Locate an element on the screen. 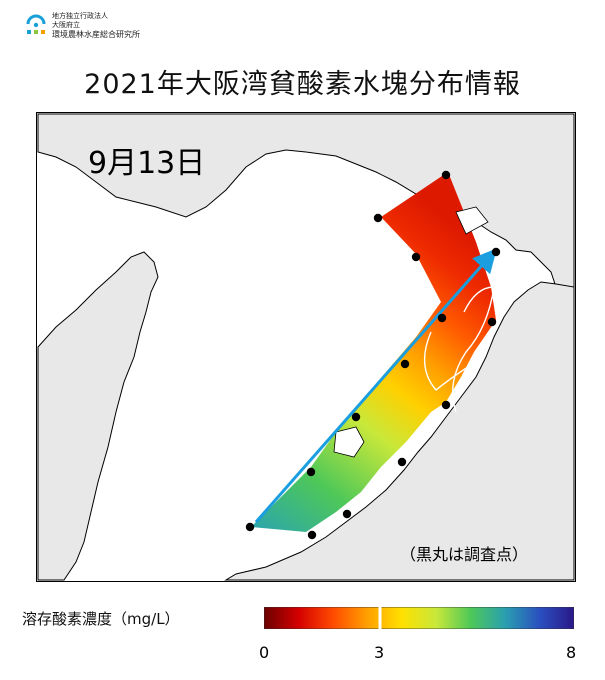 This screenshot has width=605, height=680. institute-logo-mark-icon is located at coordinates (36, 24).